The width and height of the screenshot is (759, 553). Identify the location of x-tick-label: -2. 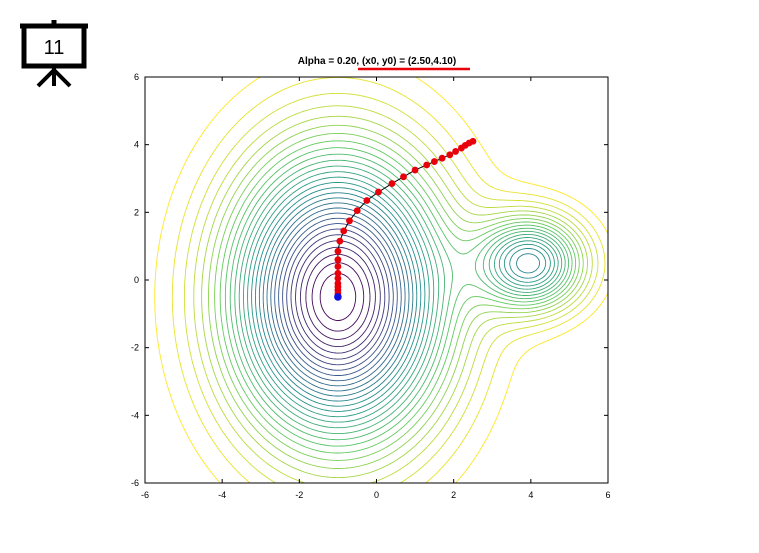
(299, 495).